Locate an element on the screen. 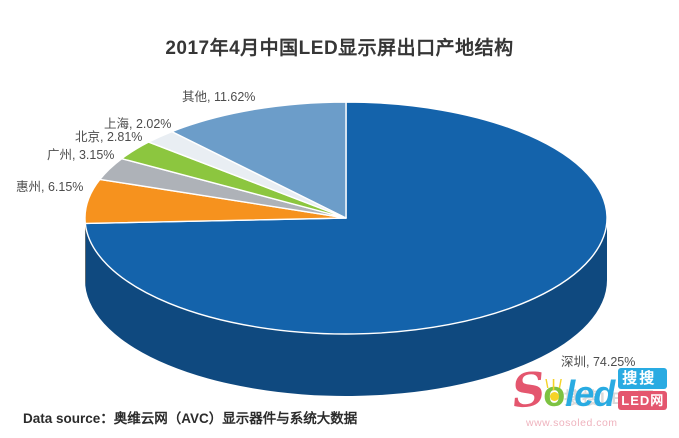 This screenshot has width=679, height=438. slice-label-beijing: 北京, 2.81% is located at coordinates (109, 137).